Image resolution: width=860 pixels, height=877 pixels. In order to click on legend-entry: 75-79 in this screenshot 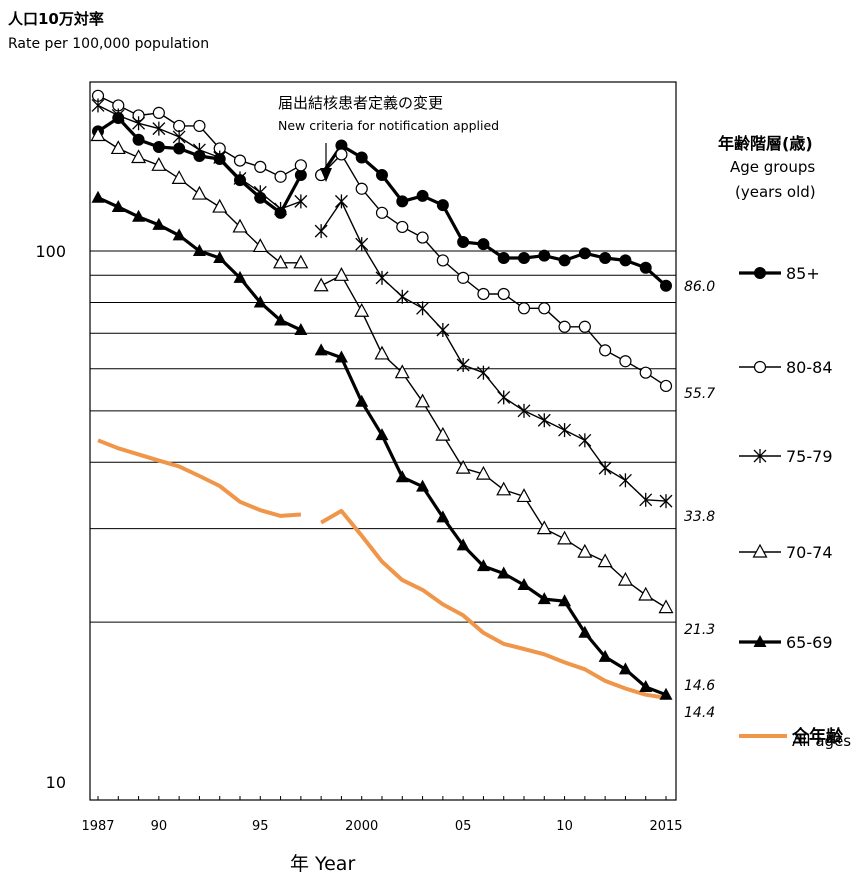, I will do `click(786, 456)`.